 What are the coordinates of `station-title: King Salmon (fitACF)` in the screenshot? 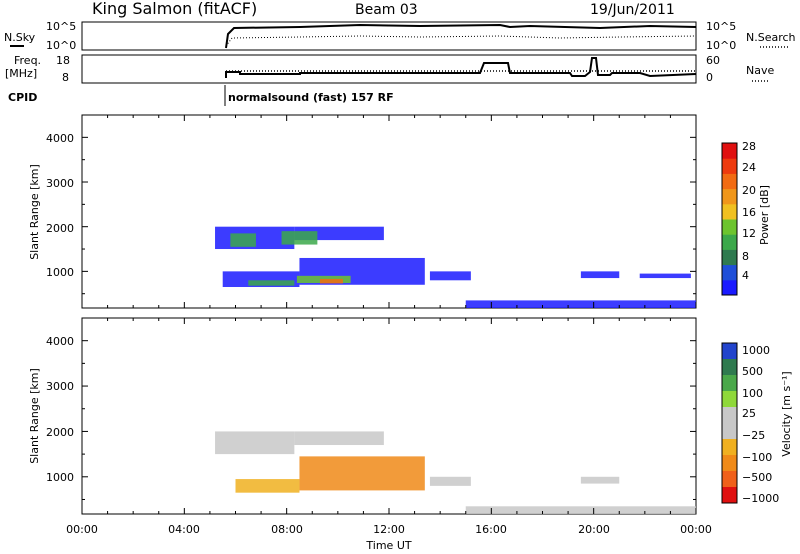 It's located at (174, 9).